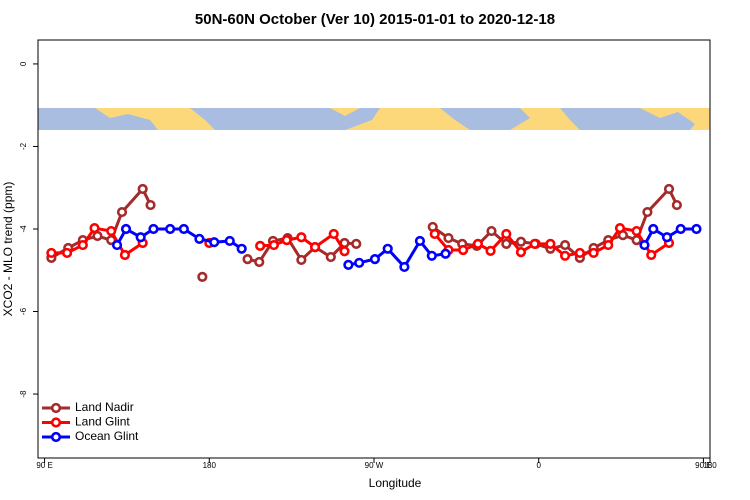 The image size is (750, 500). I want to click on y-tick-label: -8, so click(23, 394).